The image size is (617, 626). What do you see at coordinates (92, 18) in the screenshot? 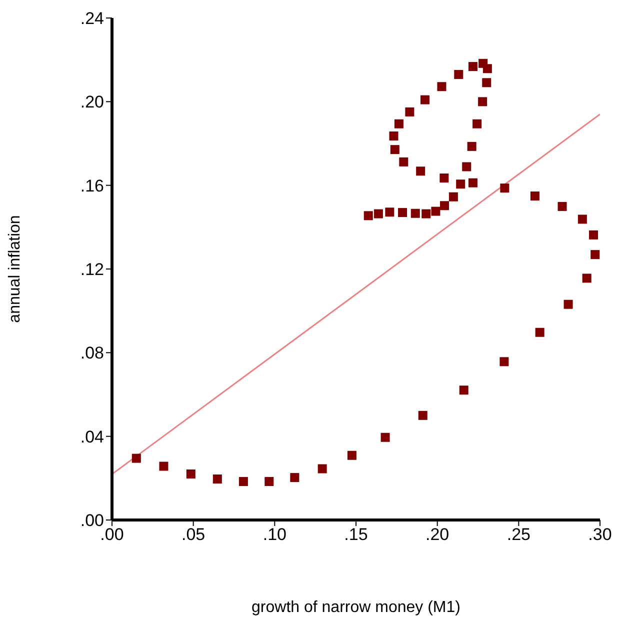
I see `y-tick-label: .24` at bounding box center [92, 18].